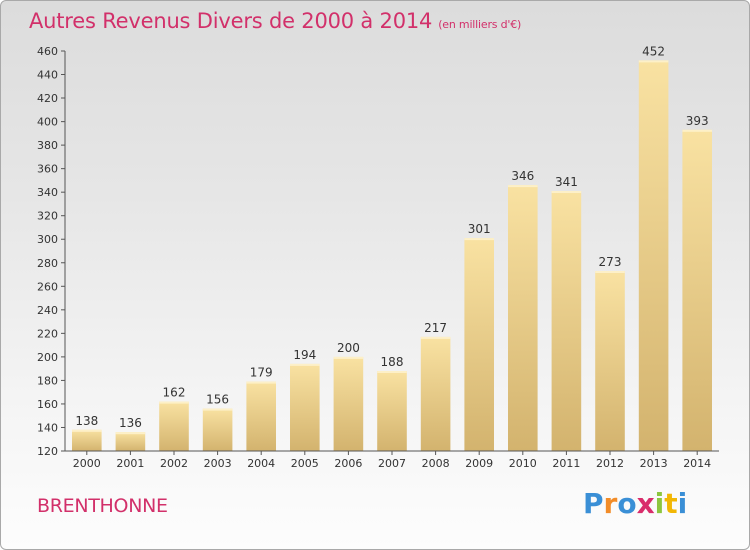  What do you see at coordinates (435, 393) in the screenshot?
I see `bar-2008` at bounding box center [435, 393].